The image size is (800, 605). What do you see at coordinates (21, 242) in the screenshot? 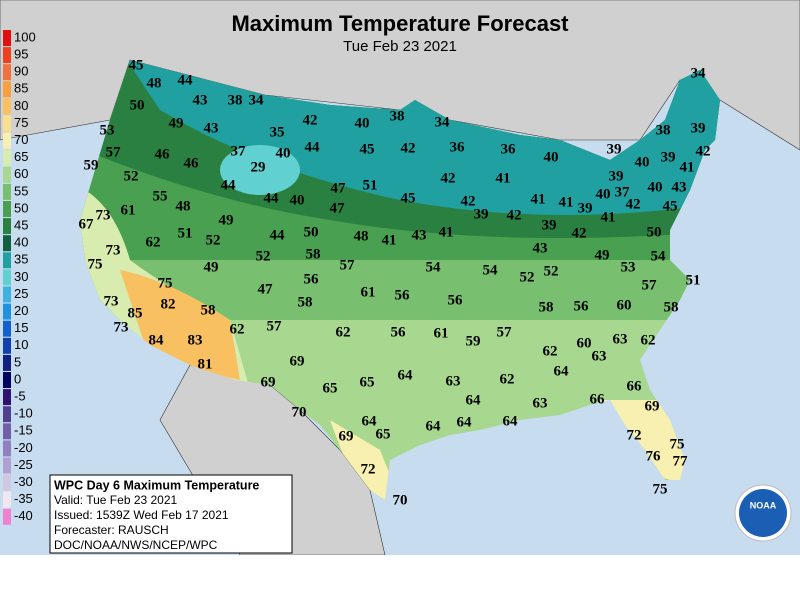
I see `scale-label: 40` at bounding box center [21, 242].